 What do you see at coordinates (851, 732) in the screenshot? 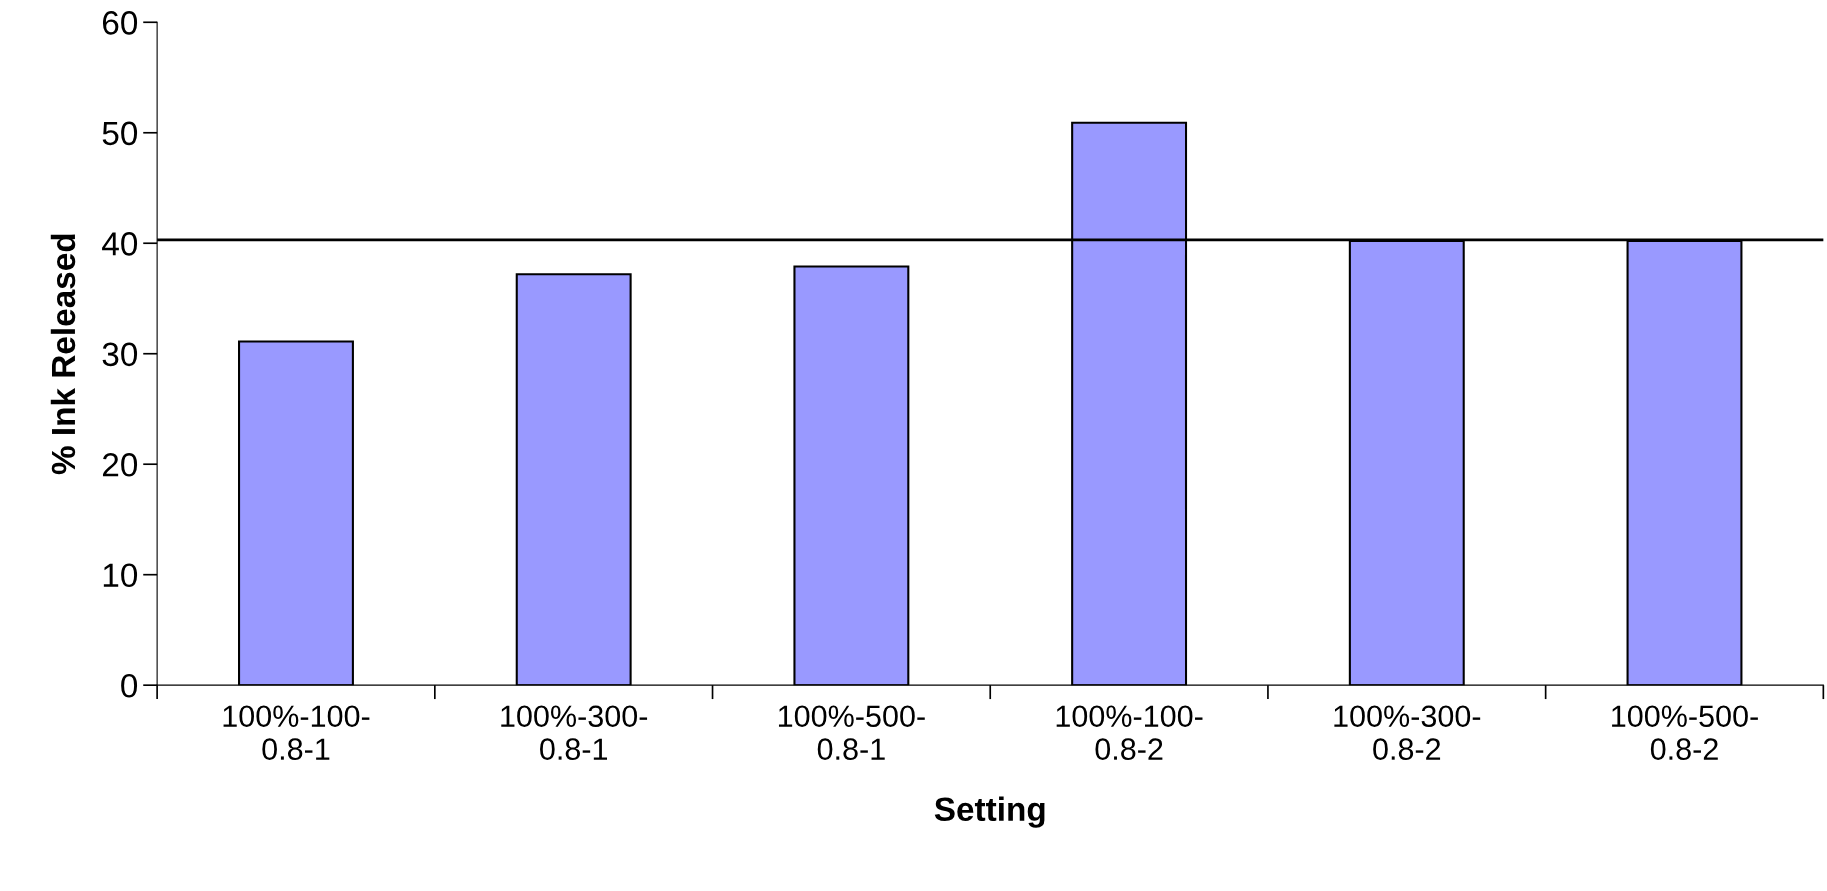
I see `x-tick-label: 100%-500- 0.8-1` at bounding box center [851, 732].